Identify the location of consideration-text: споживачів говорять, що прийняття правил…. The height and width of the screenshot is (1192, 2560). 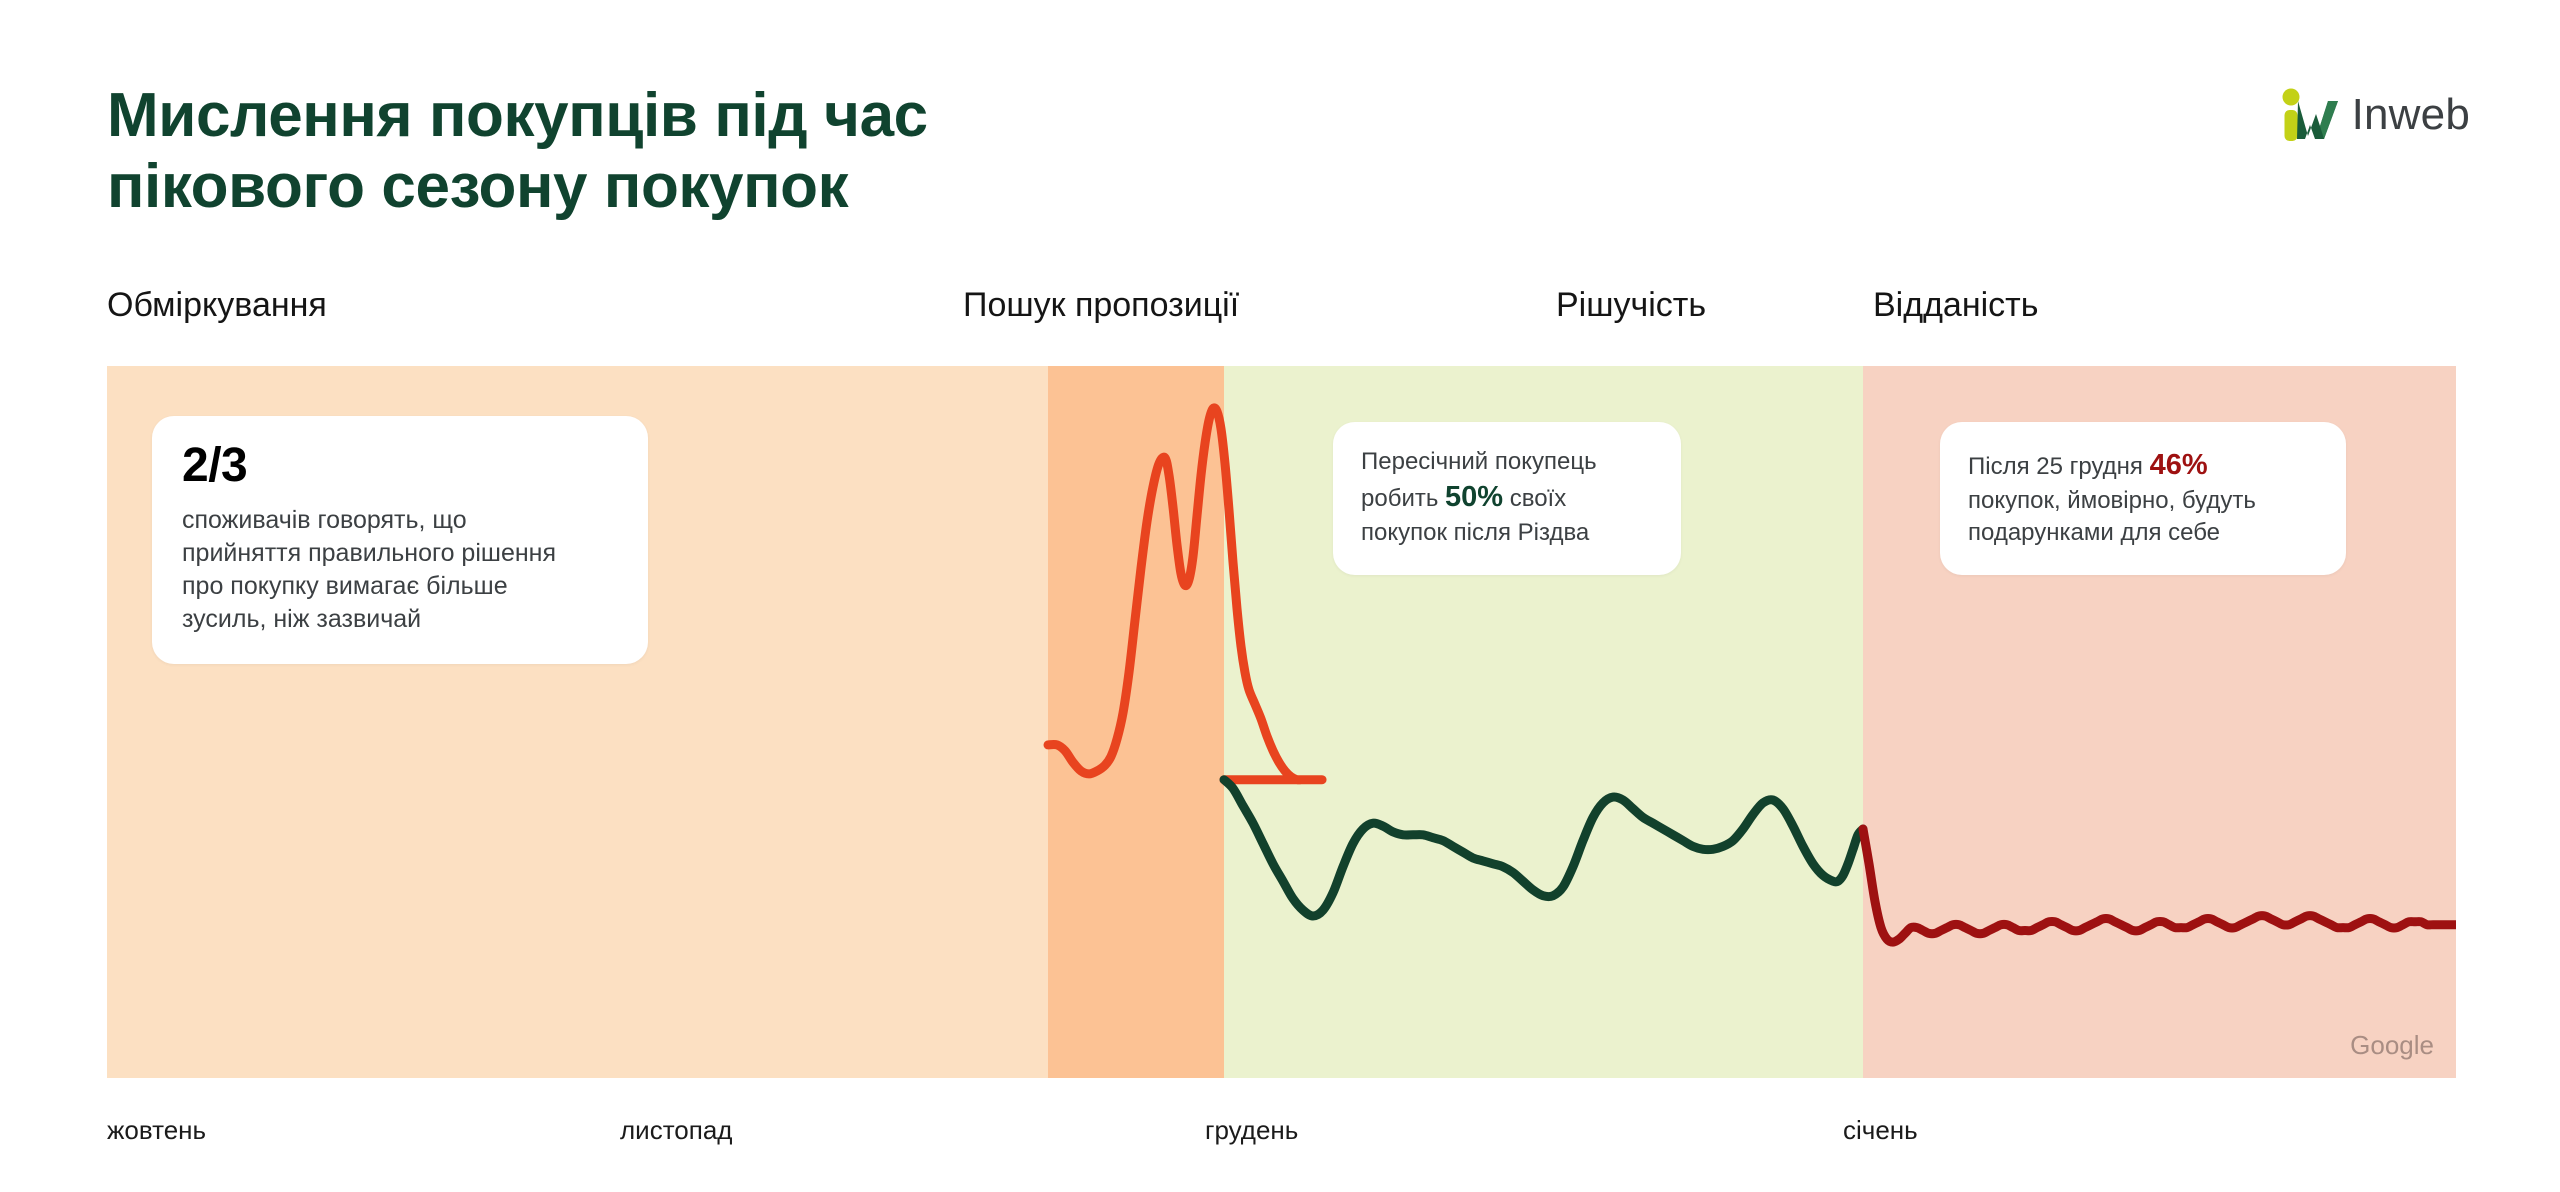
(369, 569).